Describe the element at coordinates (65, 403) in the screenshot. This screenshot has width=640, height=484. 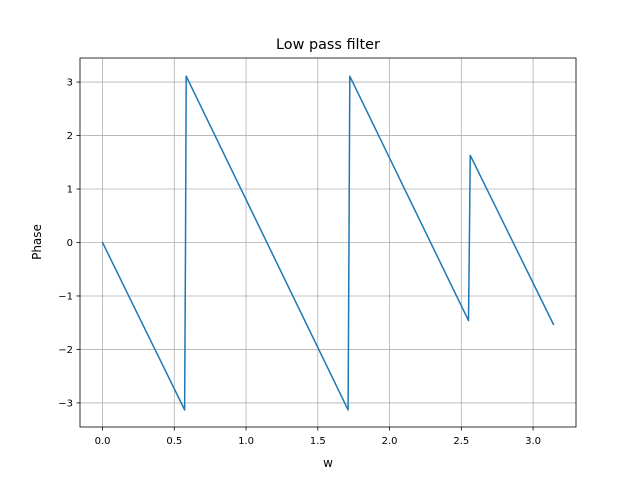
I see `y-tick-label: −3` at that location.